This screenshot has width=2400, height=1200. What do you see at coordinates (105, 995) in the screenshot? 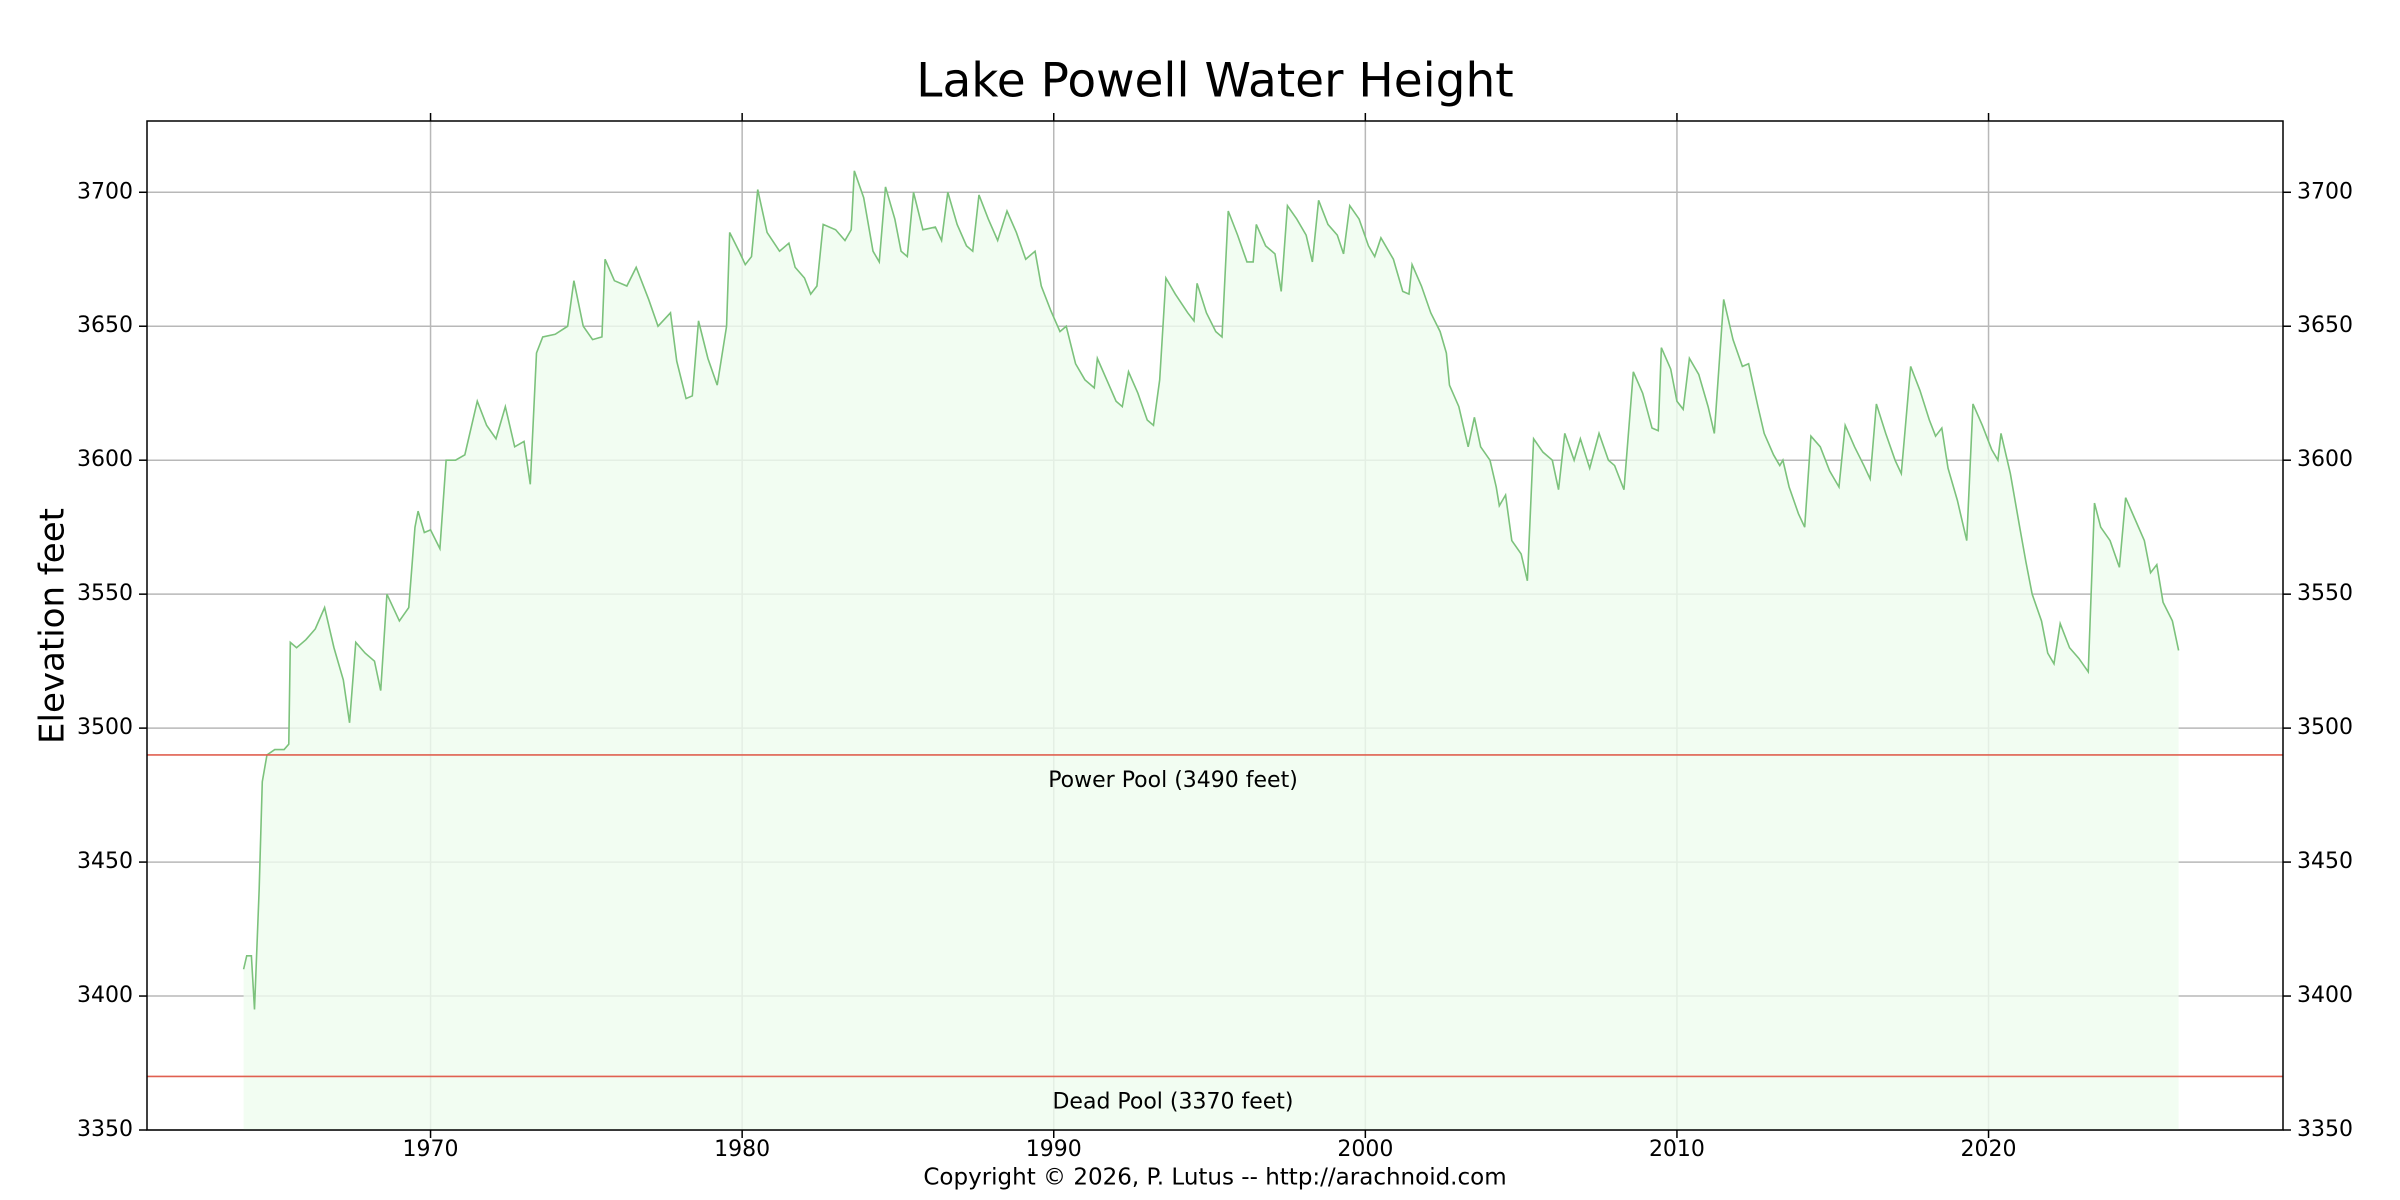
I see `y-tick-label: 3400` at bounding box center [105, 995].